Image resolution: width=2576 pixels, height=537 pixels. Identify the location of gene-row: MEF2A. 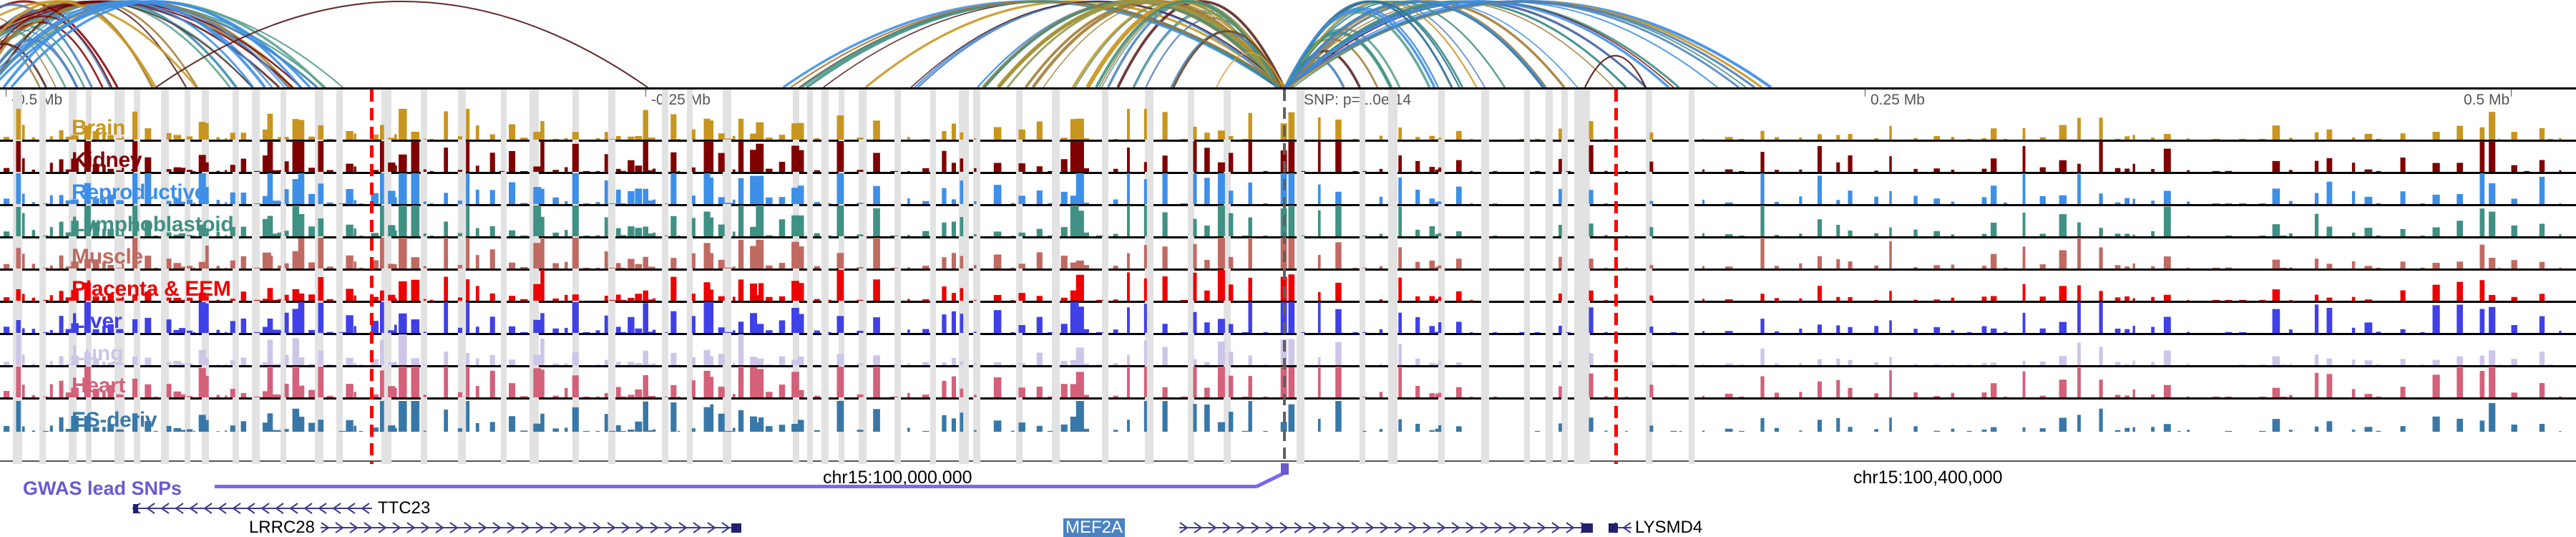
(1288, 527).